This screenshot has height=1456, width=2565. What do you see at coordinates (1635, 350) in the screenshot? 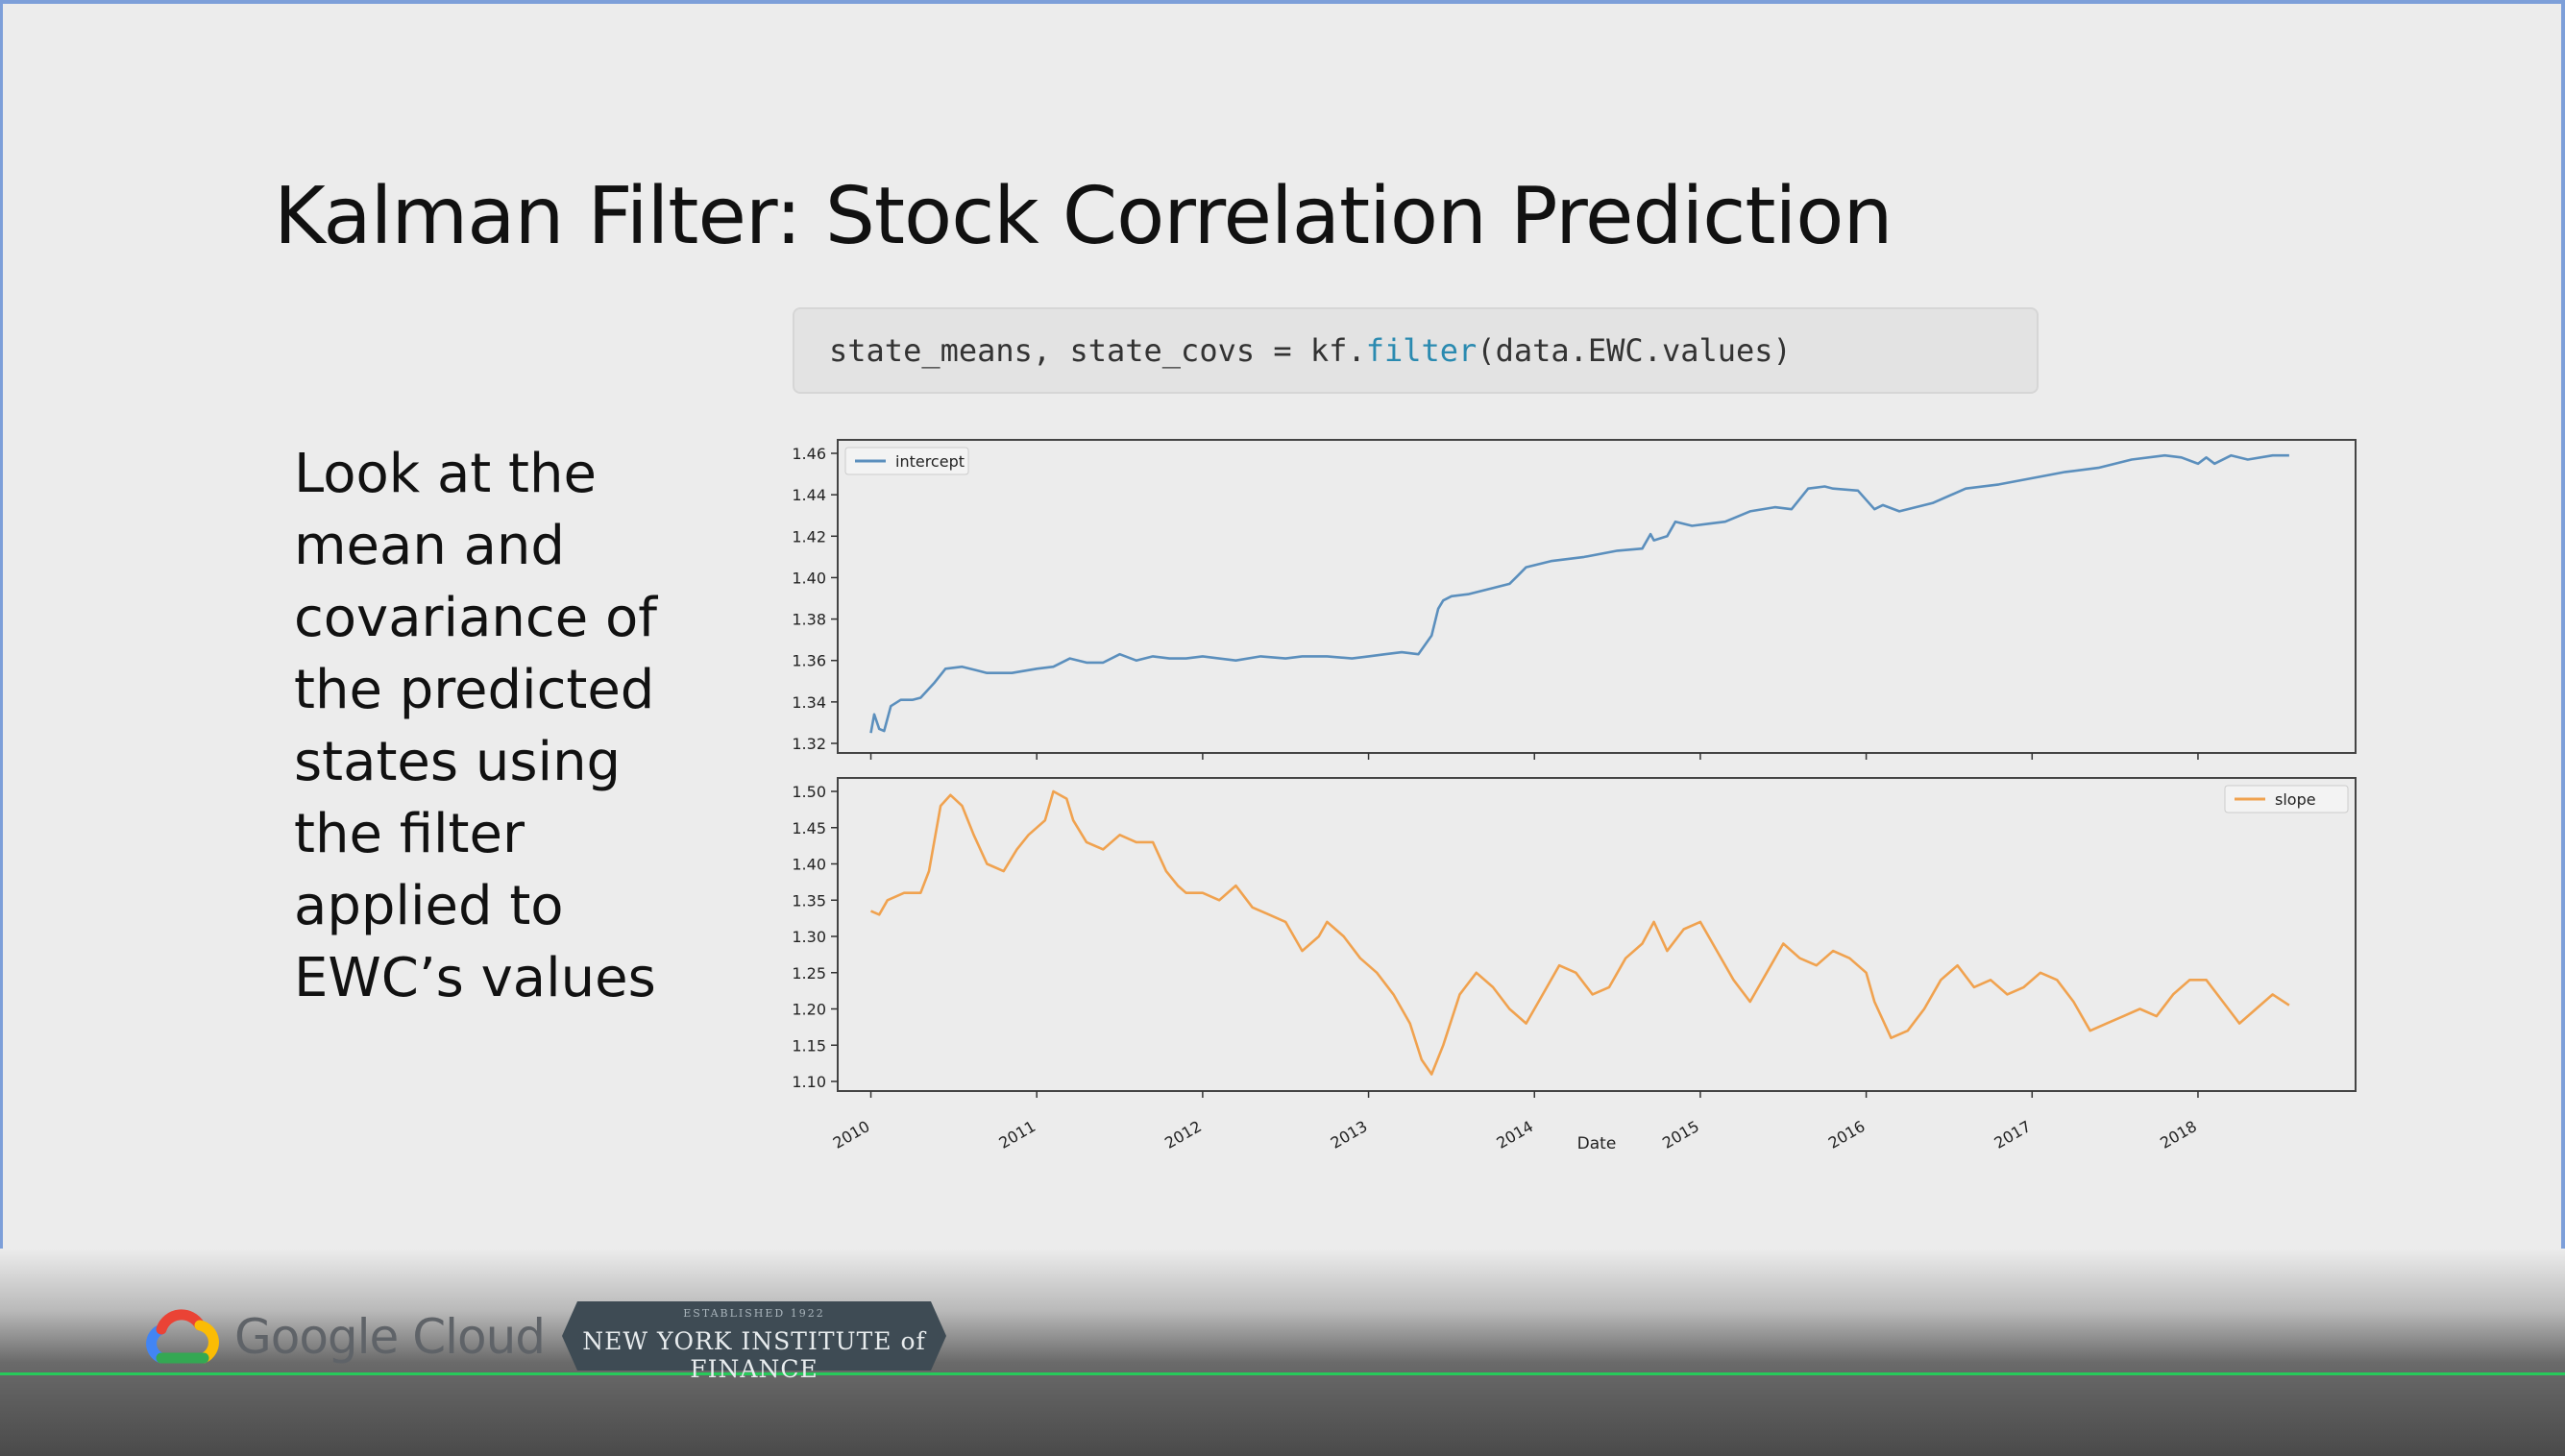
I see `code-suffix: (data.EWC.values)` at bounding box center [1635, 350].